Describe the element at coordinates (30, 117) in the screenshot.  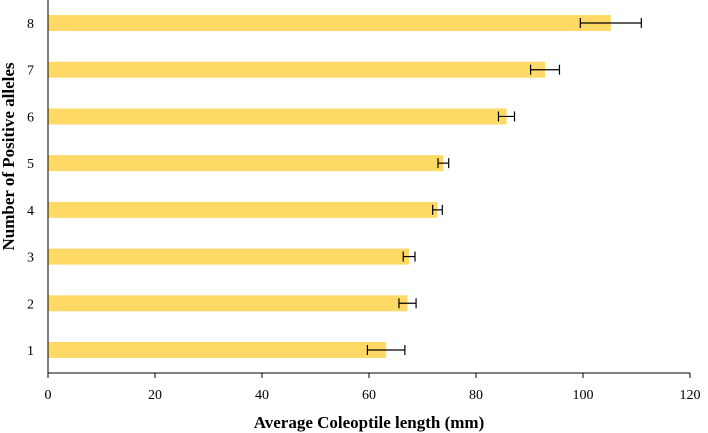
I see `y-tick-label: 6` at that location.